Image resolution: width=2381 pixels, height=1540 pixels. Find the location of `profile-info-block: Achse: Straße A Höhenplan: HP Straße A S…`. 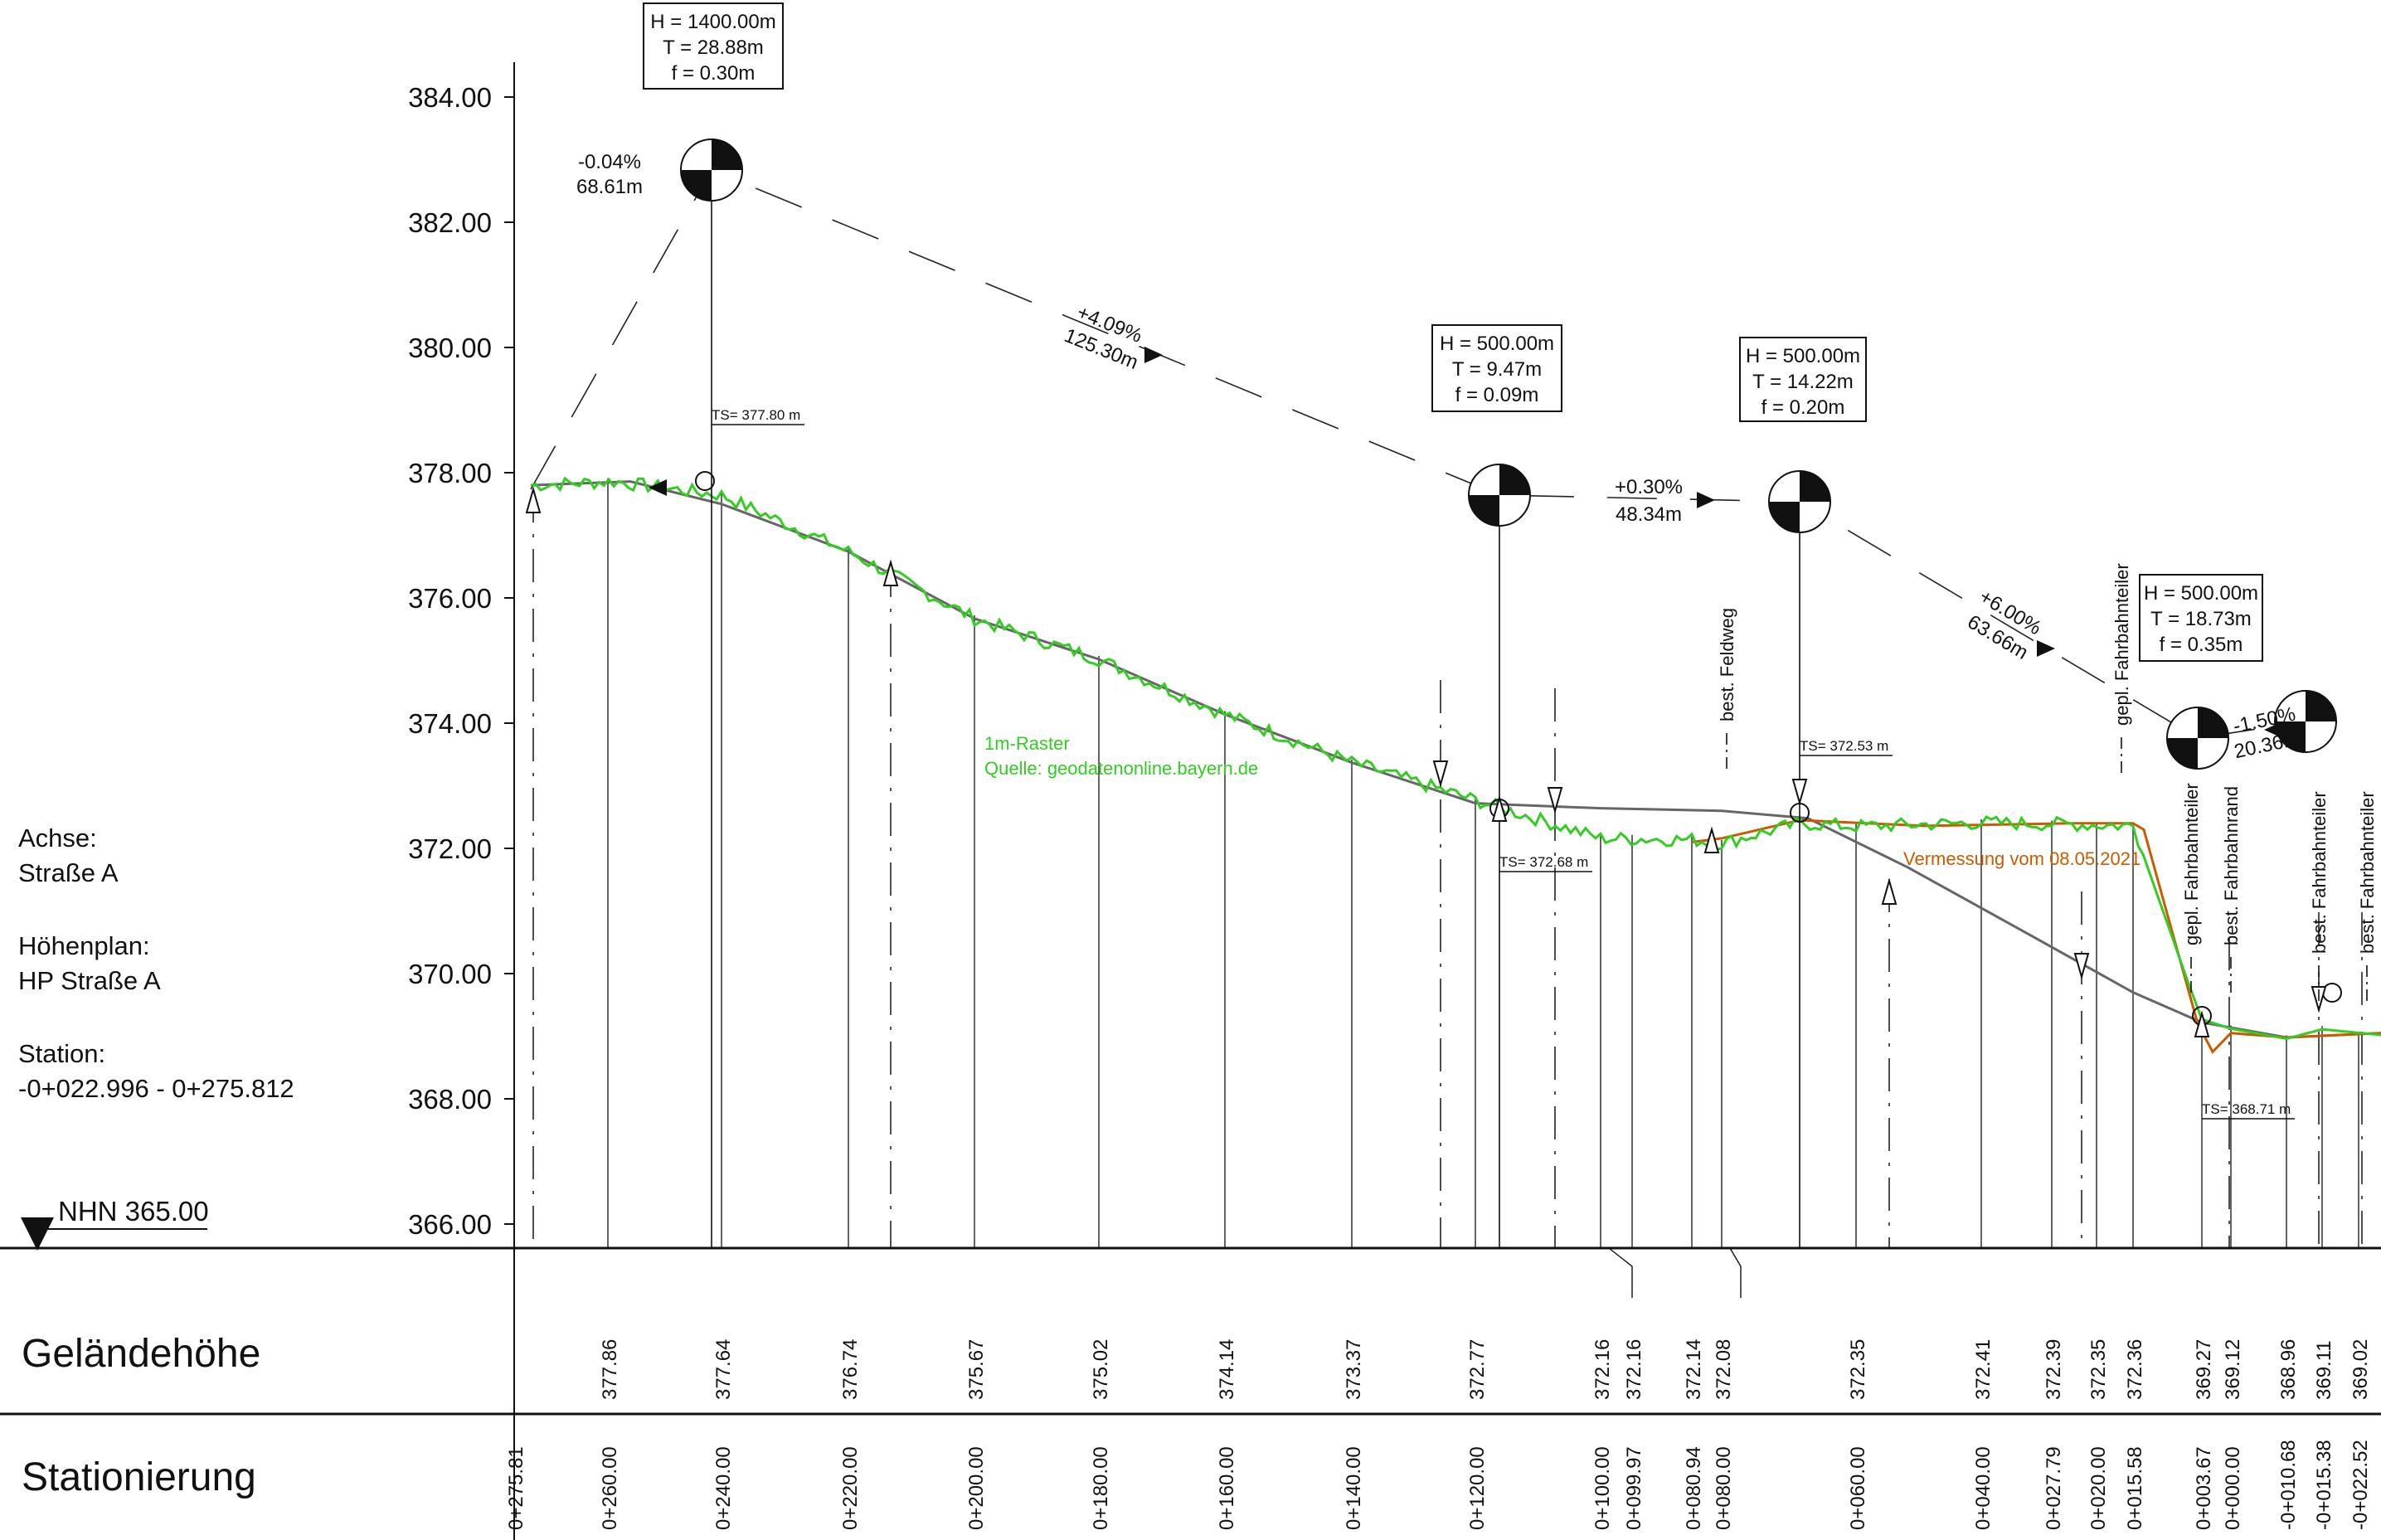

profile-info-block: Achse: Straße A Höhenplan: HP Straße A S… is located at coordinates (156, 964).